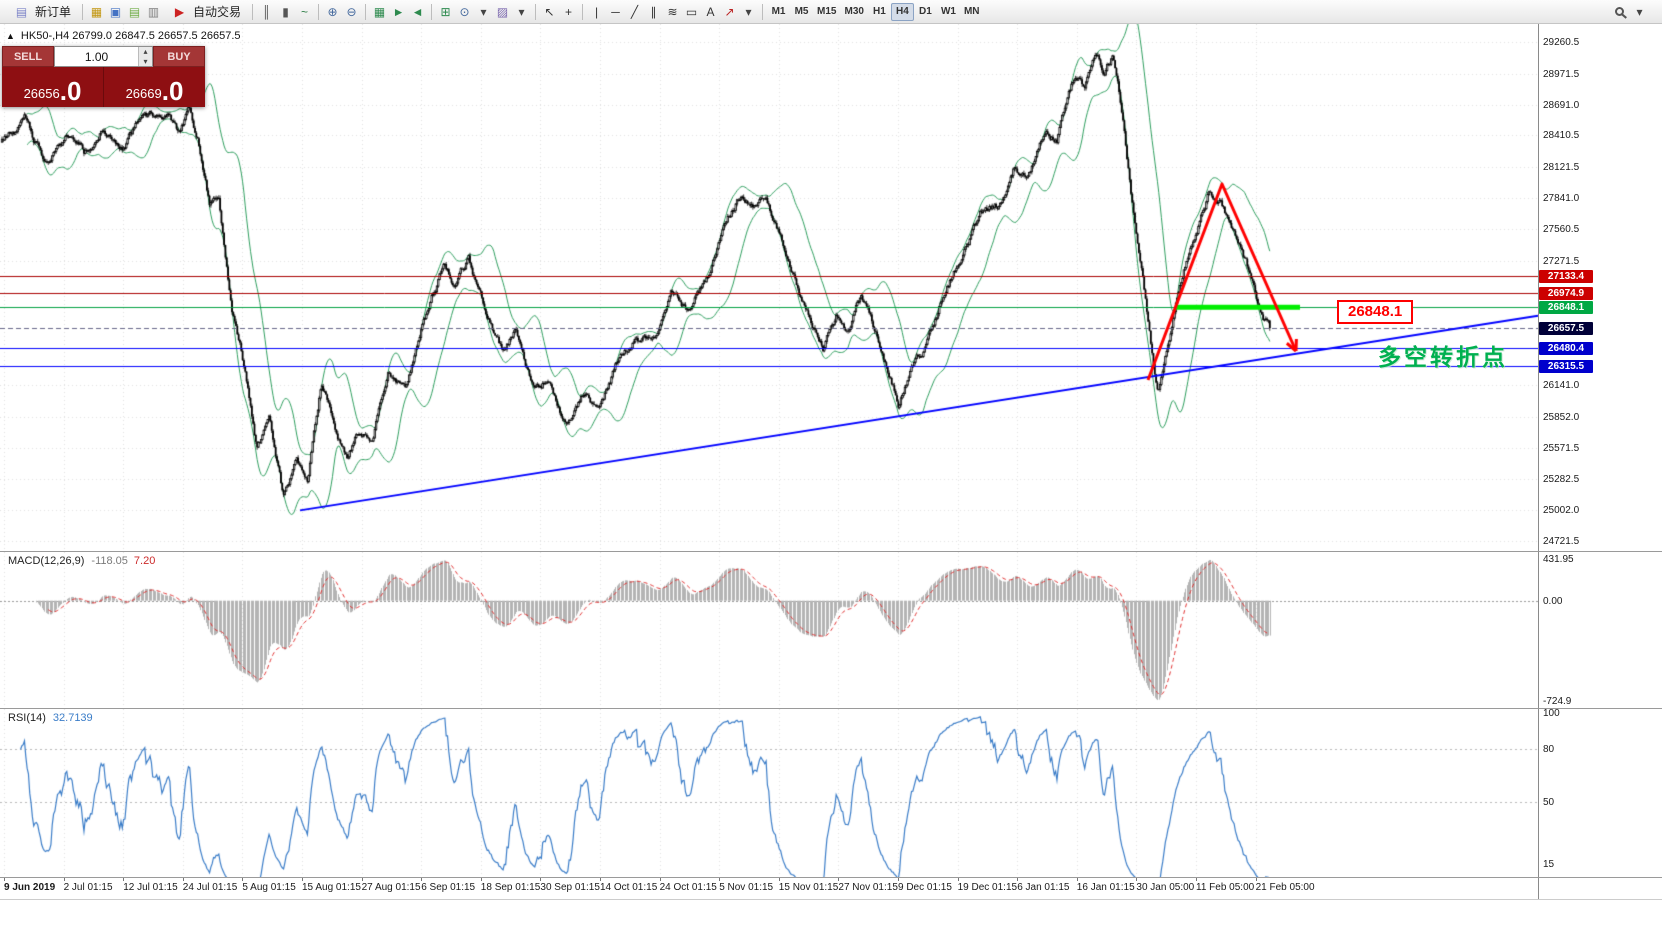 Image resolution: width=1662 pixels, height=947 pixels. I want to click on chart-toolbar-group: ║ ▮ ~ ⊕ ⊖ ▦ ► ◄ ⊞ ⊙ ▾ ▨ ▾ ↖ + | ─ ╱ ∥ ≋ ▭ A ↗ ▾, so click(512, 11).